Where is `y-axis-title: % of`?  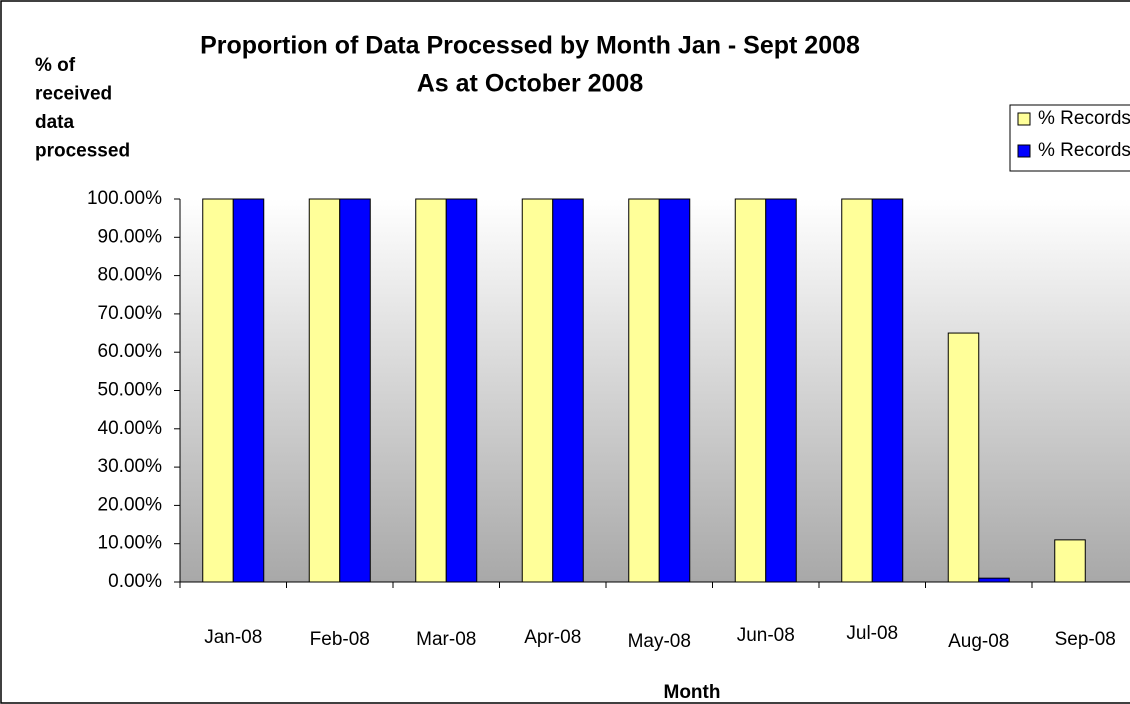 y-axis-title: % of is located at coordinates (55, 65).